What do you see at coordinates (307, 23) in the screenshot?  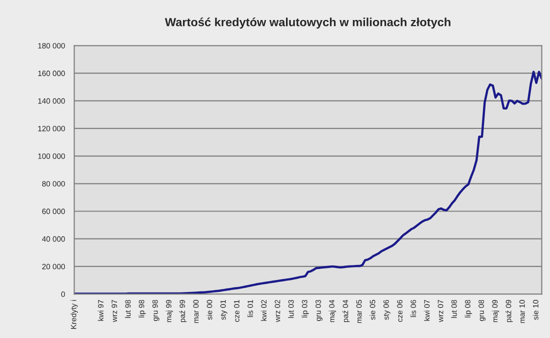 I see `chart-title: Wartość kredytów walutowych w milionach złotych` at bounding box center [307, 23].